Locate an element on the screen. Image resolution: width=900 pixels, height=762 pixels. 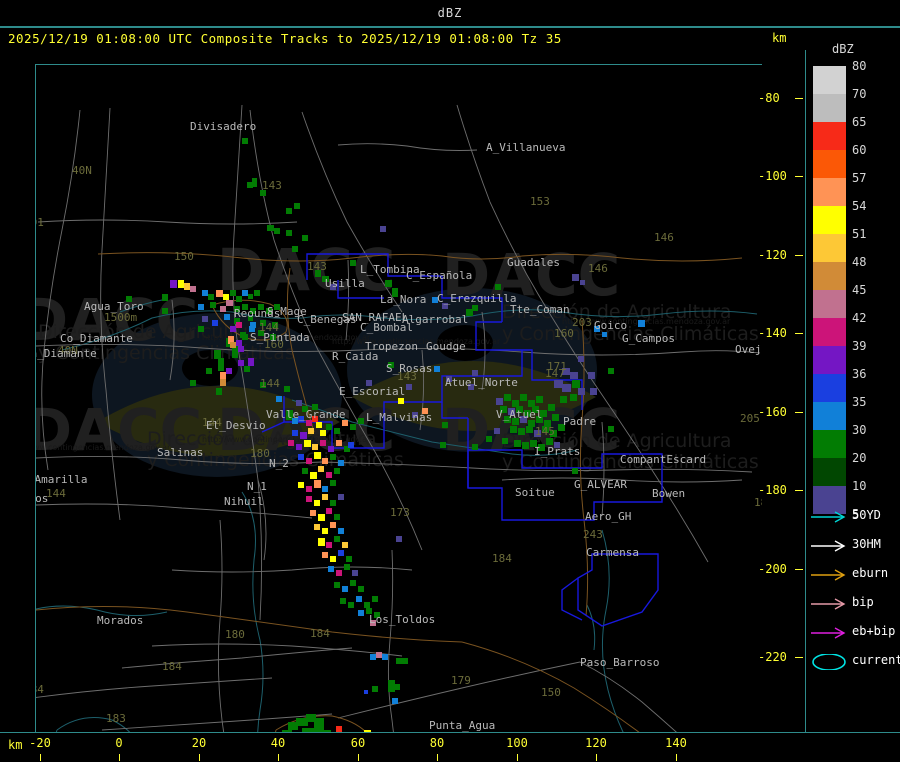
map-place-label: C_Española is located at coordinates (439, 275).